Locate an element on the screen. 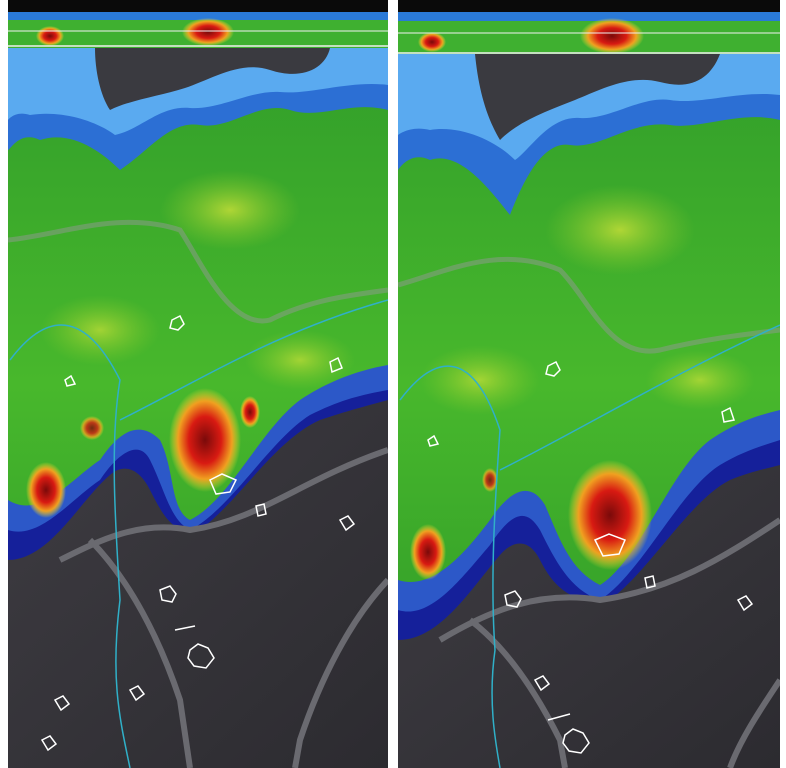 Image resolution: width=786 pixels, height=768 pixels. divider is located at coordinates (393, 384).